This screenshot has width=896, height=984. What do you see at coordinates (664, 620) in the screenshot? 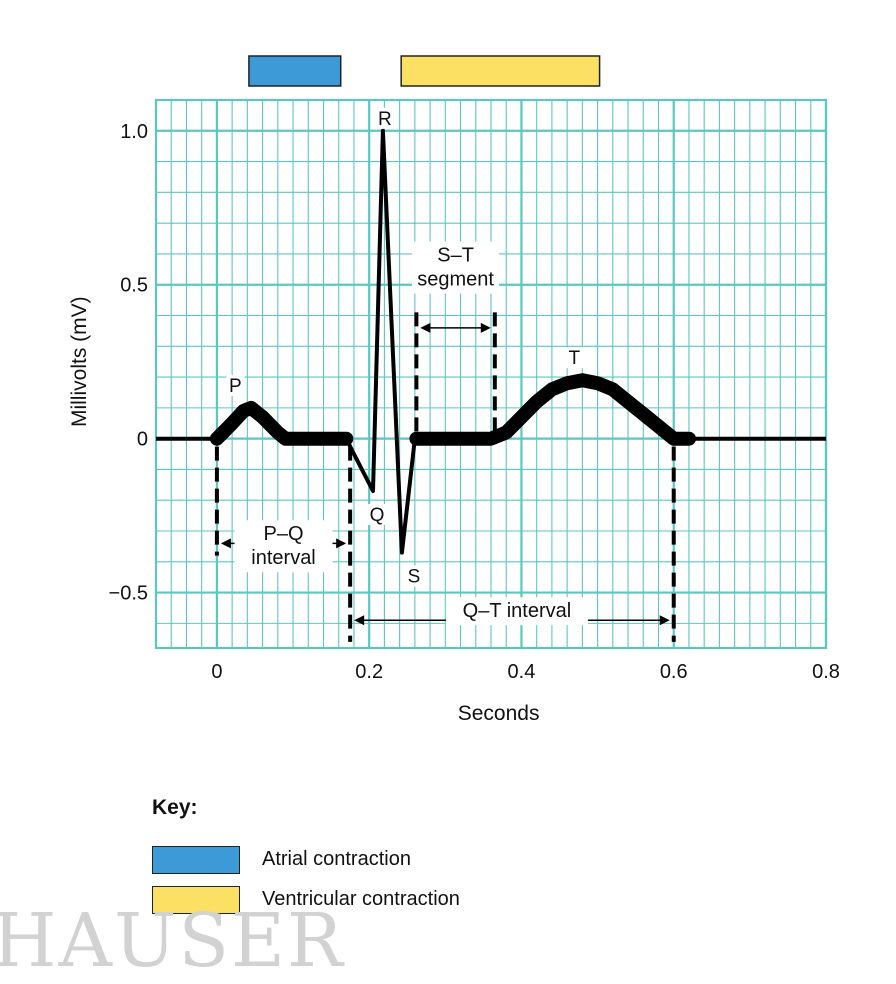
I see `qt-arrow-head-right` at bounding box center [664, 620].